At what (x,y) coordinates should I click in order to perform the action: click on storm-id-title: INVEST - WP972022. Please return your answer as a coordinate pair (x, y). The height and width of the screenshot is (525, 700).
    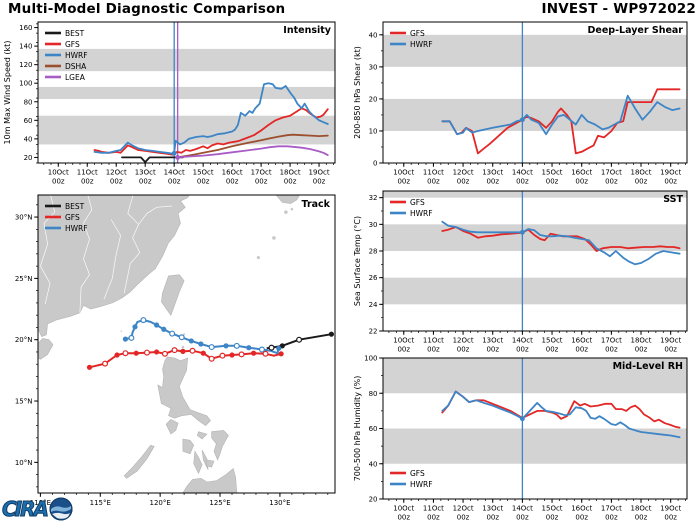
    Looking at the image, I should click on (618, 9).